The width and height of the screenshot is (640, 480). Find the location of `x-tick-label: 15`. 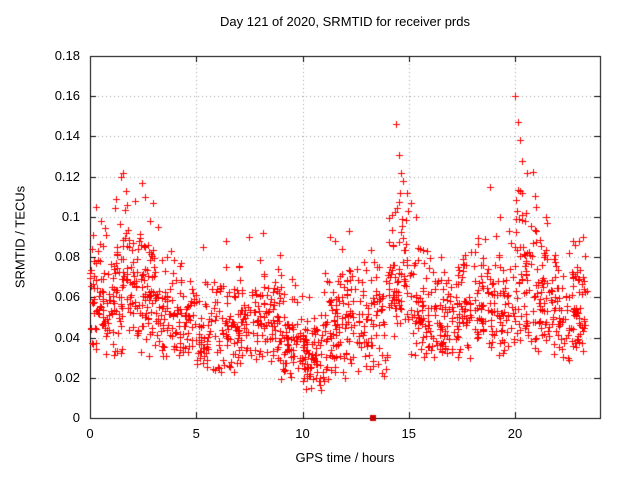

x-tick-label: 15 is located at coordinates (408, 433).